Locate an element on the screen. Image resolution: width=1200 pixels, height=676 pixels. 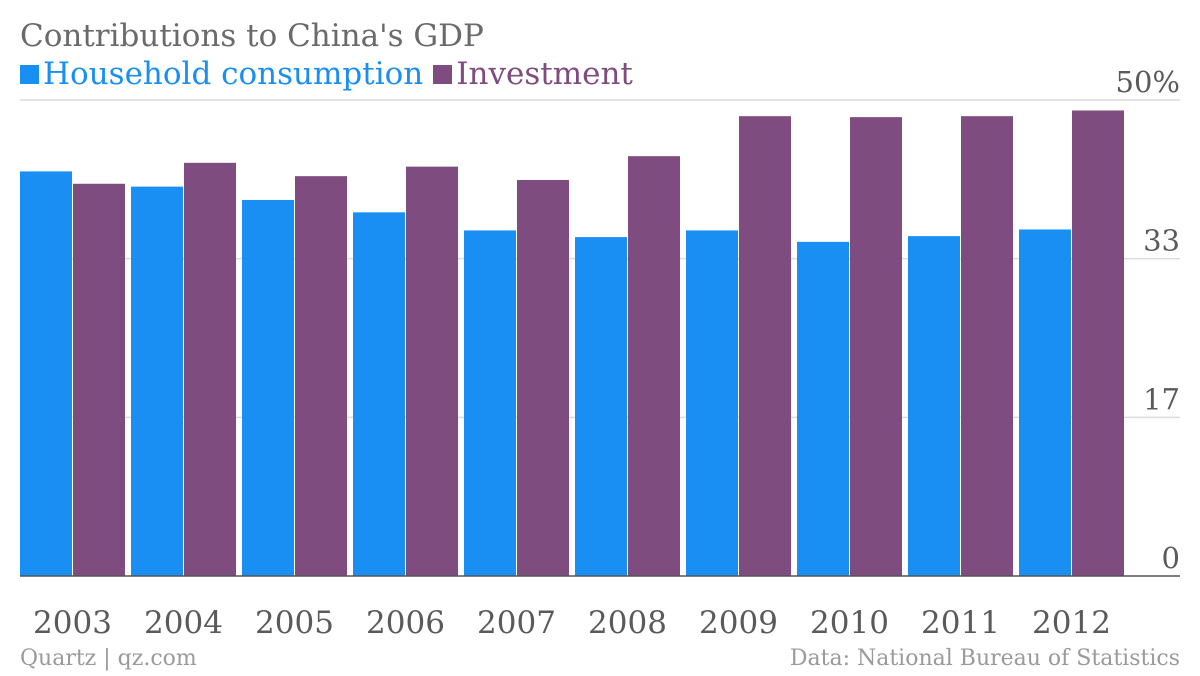
x-tick-label: 2012 is located at coordinates (1071, 623).